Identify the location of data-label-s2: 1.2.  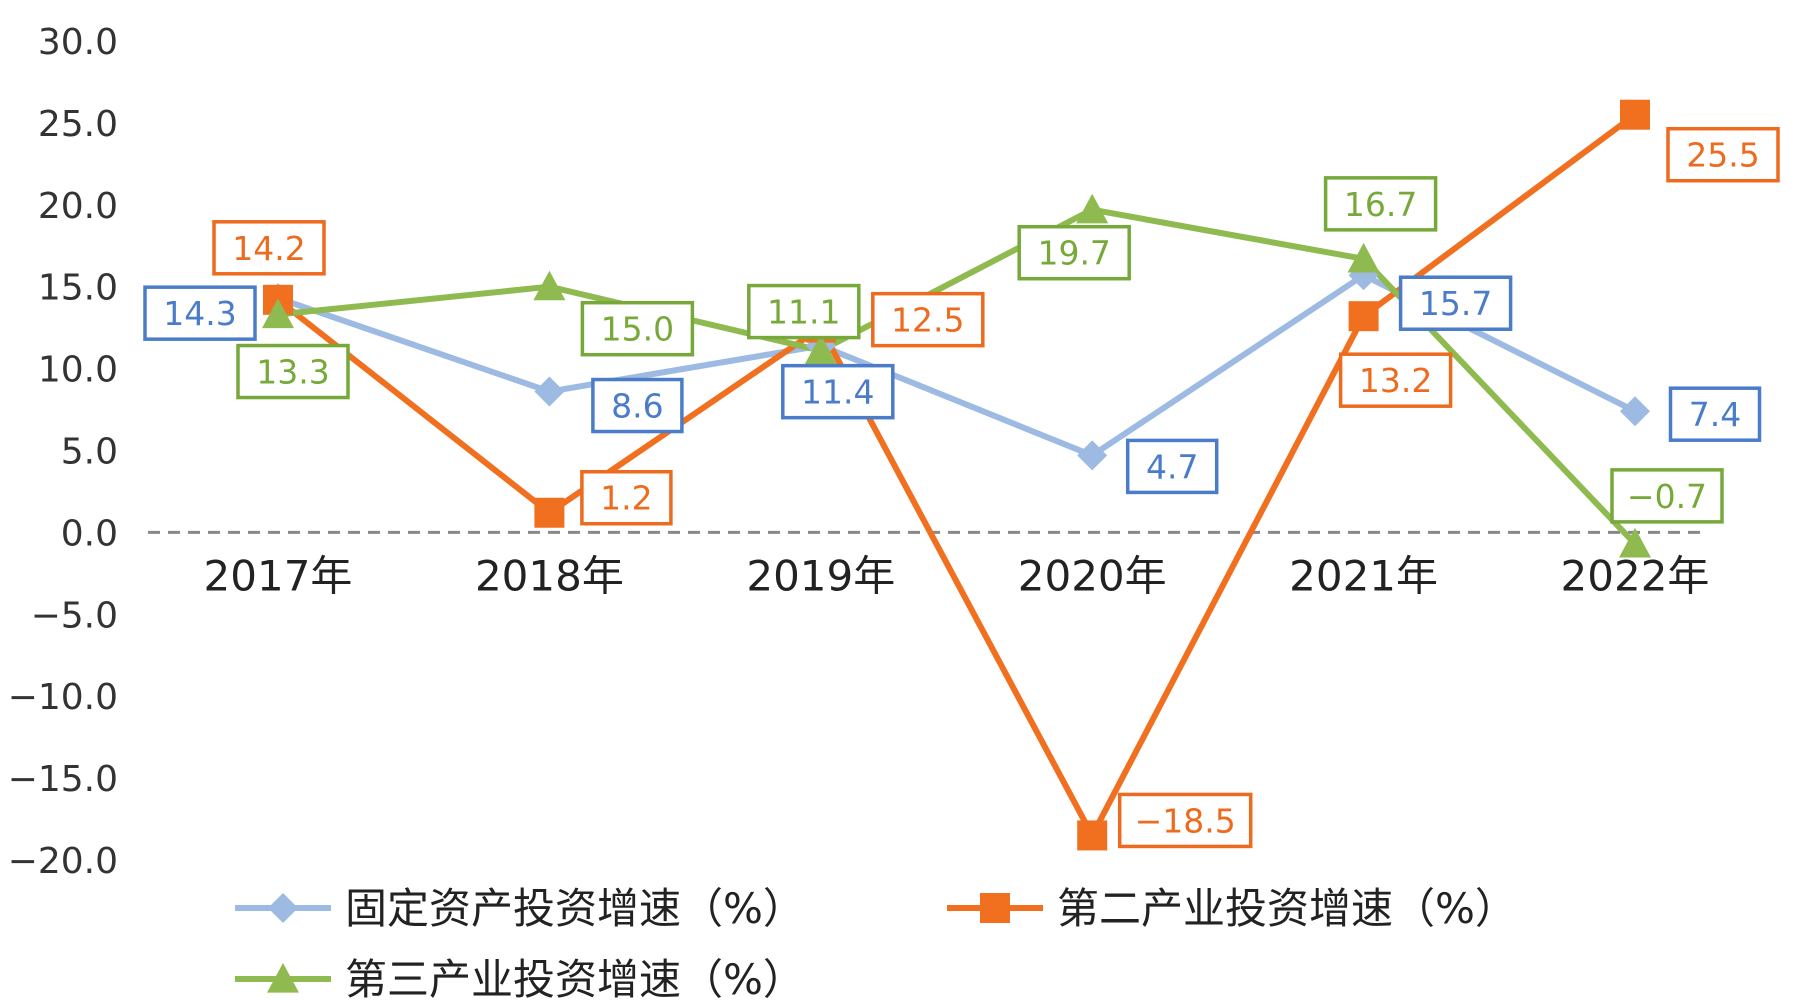
(626, 498).